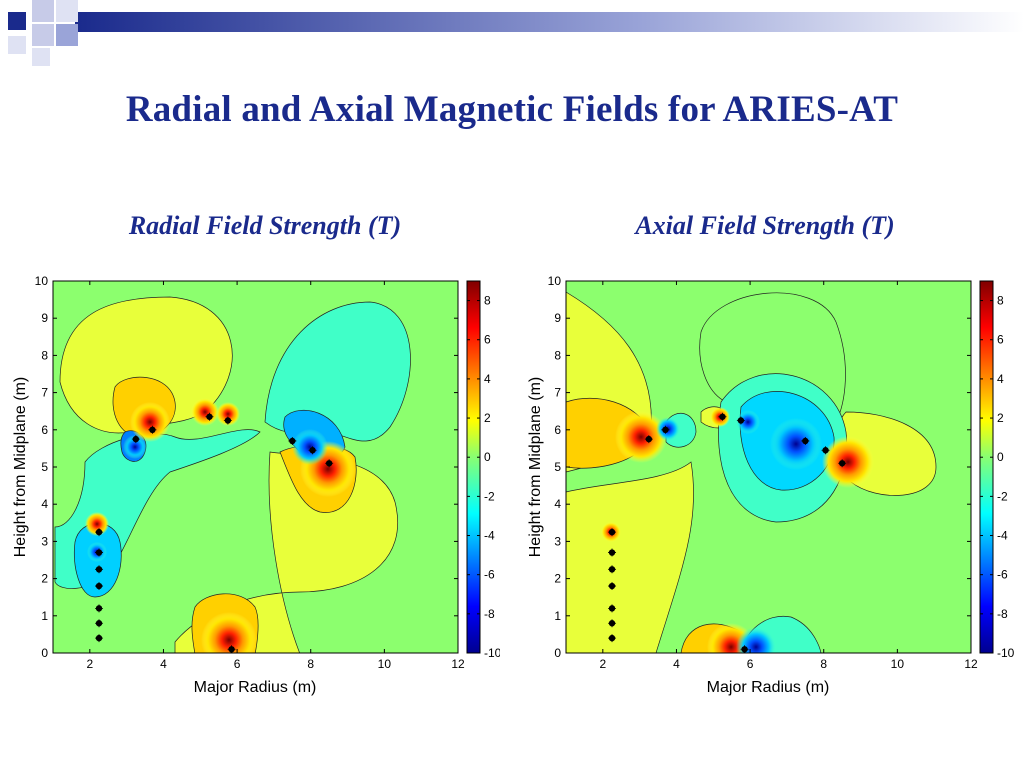 The image size is (1024, 768). What do you see at coordinates (265, 225) in the screenshot?
I see `radial-chart-title: Radial Field Strength (T)` at bounding box center [265, 225].